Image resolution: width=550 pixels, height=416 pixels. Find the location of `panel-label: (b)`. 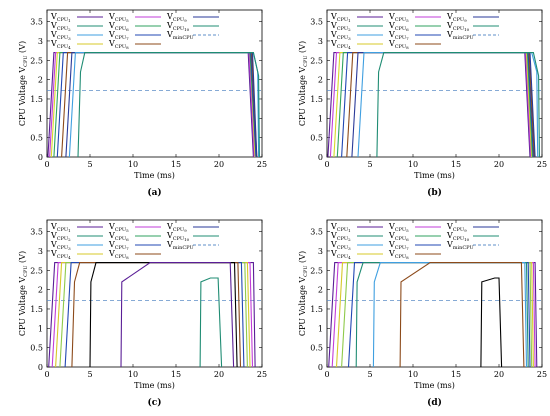

panel-label: (b) is located at coordinates (434, 192).